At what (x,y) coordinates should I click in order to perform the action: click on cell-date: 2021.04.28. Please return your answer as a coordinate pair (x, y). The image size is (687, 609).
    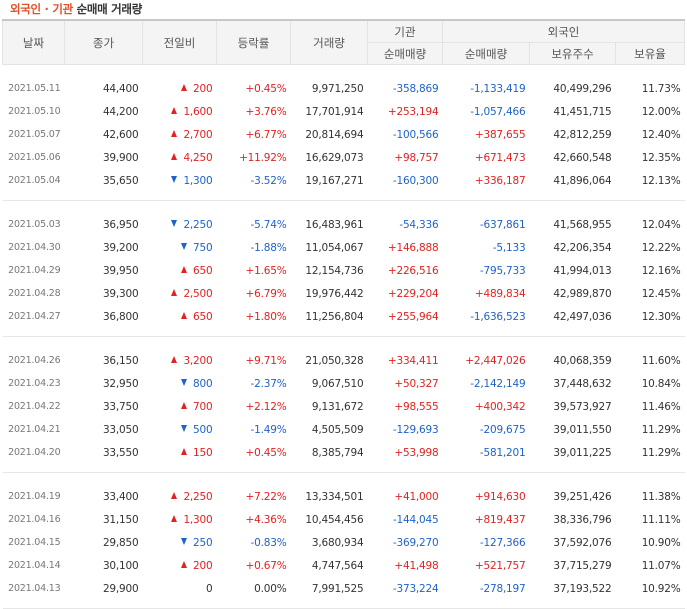
    Looking at the image, I should click on (34, 293).